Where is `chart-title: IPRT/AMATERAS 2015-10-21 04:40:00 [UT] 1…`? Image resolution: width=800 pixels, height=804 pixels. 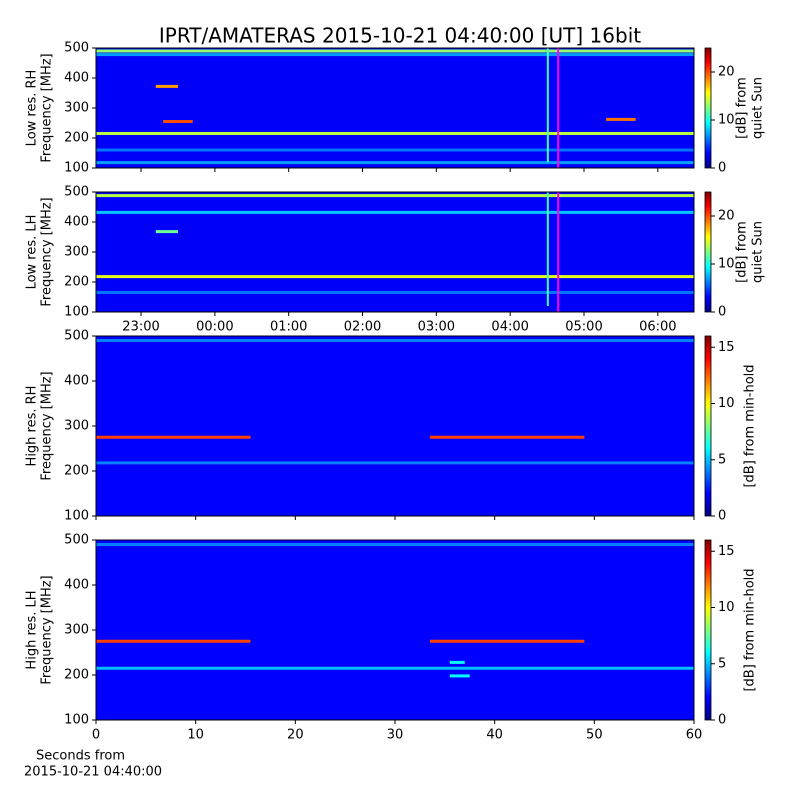 chart-title: IPRT/AMATERAS 2015-10-21 04:40:00 [UT] 1… is located at coordinates (400, 36).